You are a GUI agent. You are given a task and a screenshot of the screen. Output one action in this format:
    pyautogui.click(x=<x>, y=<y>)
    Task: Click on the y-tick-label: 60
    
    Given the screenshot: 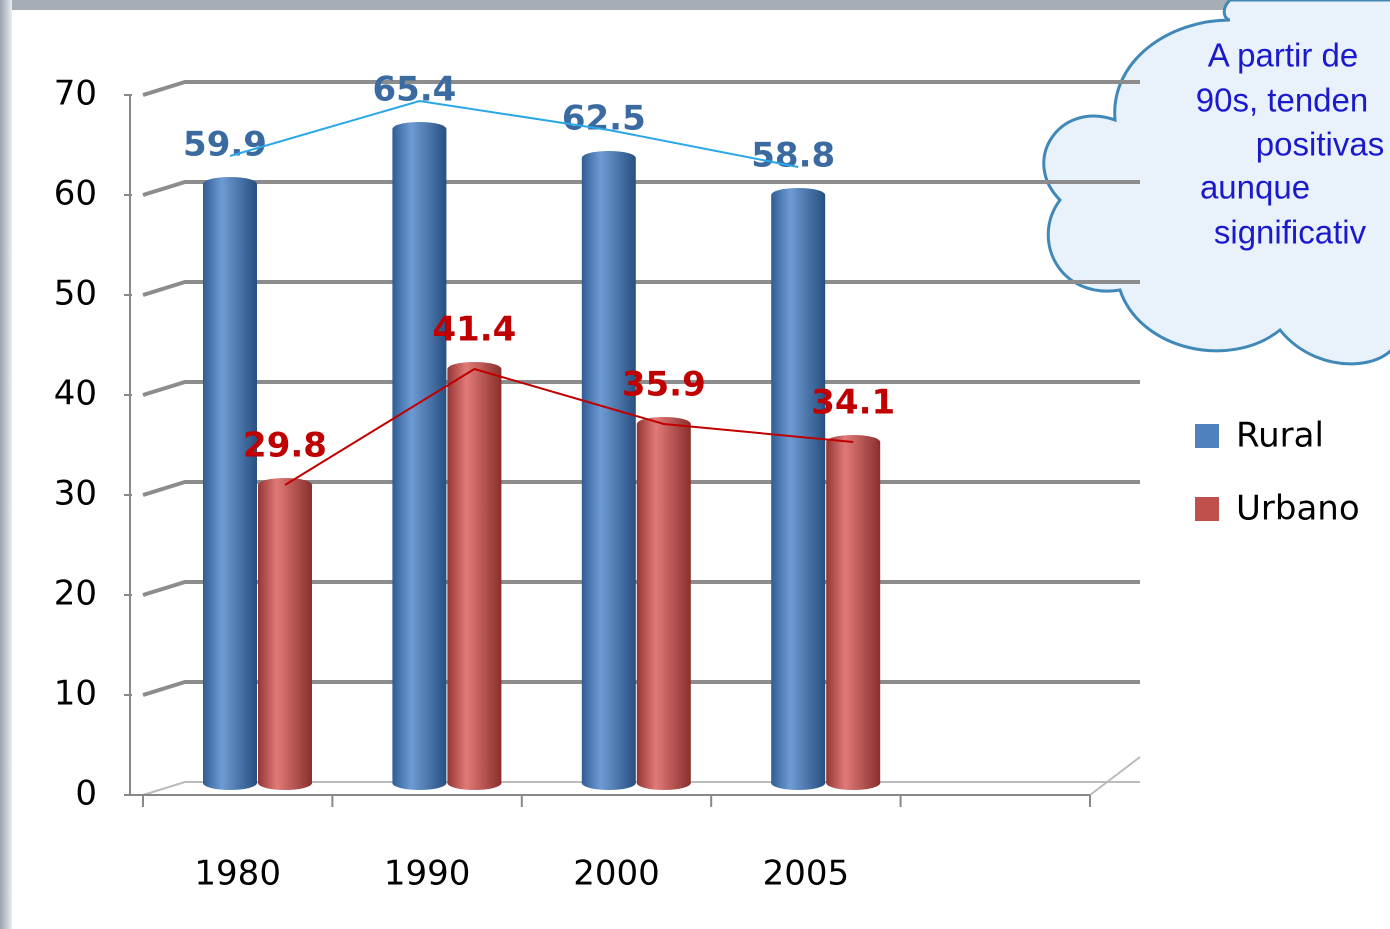 What is the action you would take?
    pyautogui.click(x=75, y=194)
    